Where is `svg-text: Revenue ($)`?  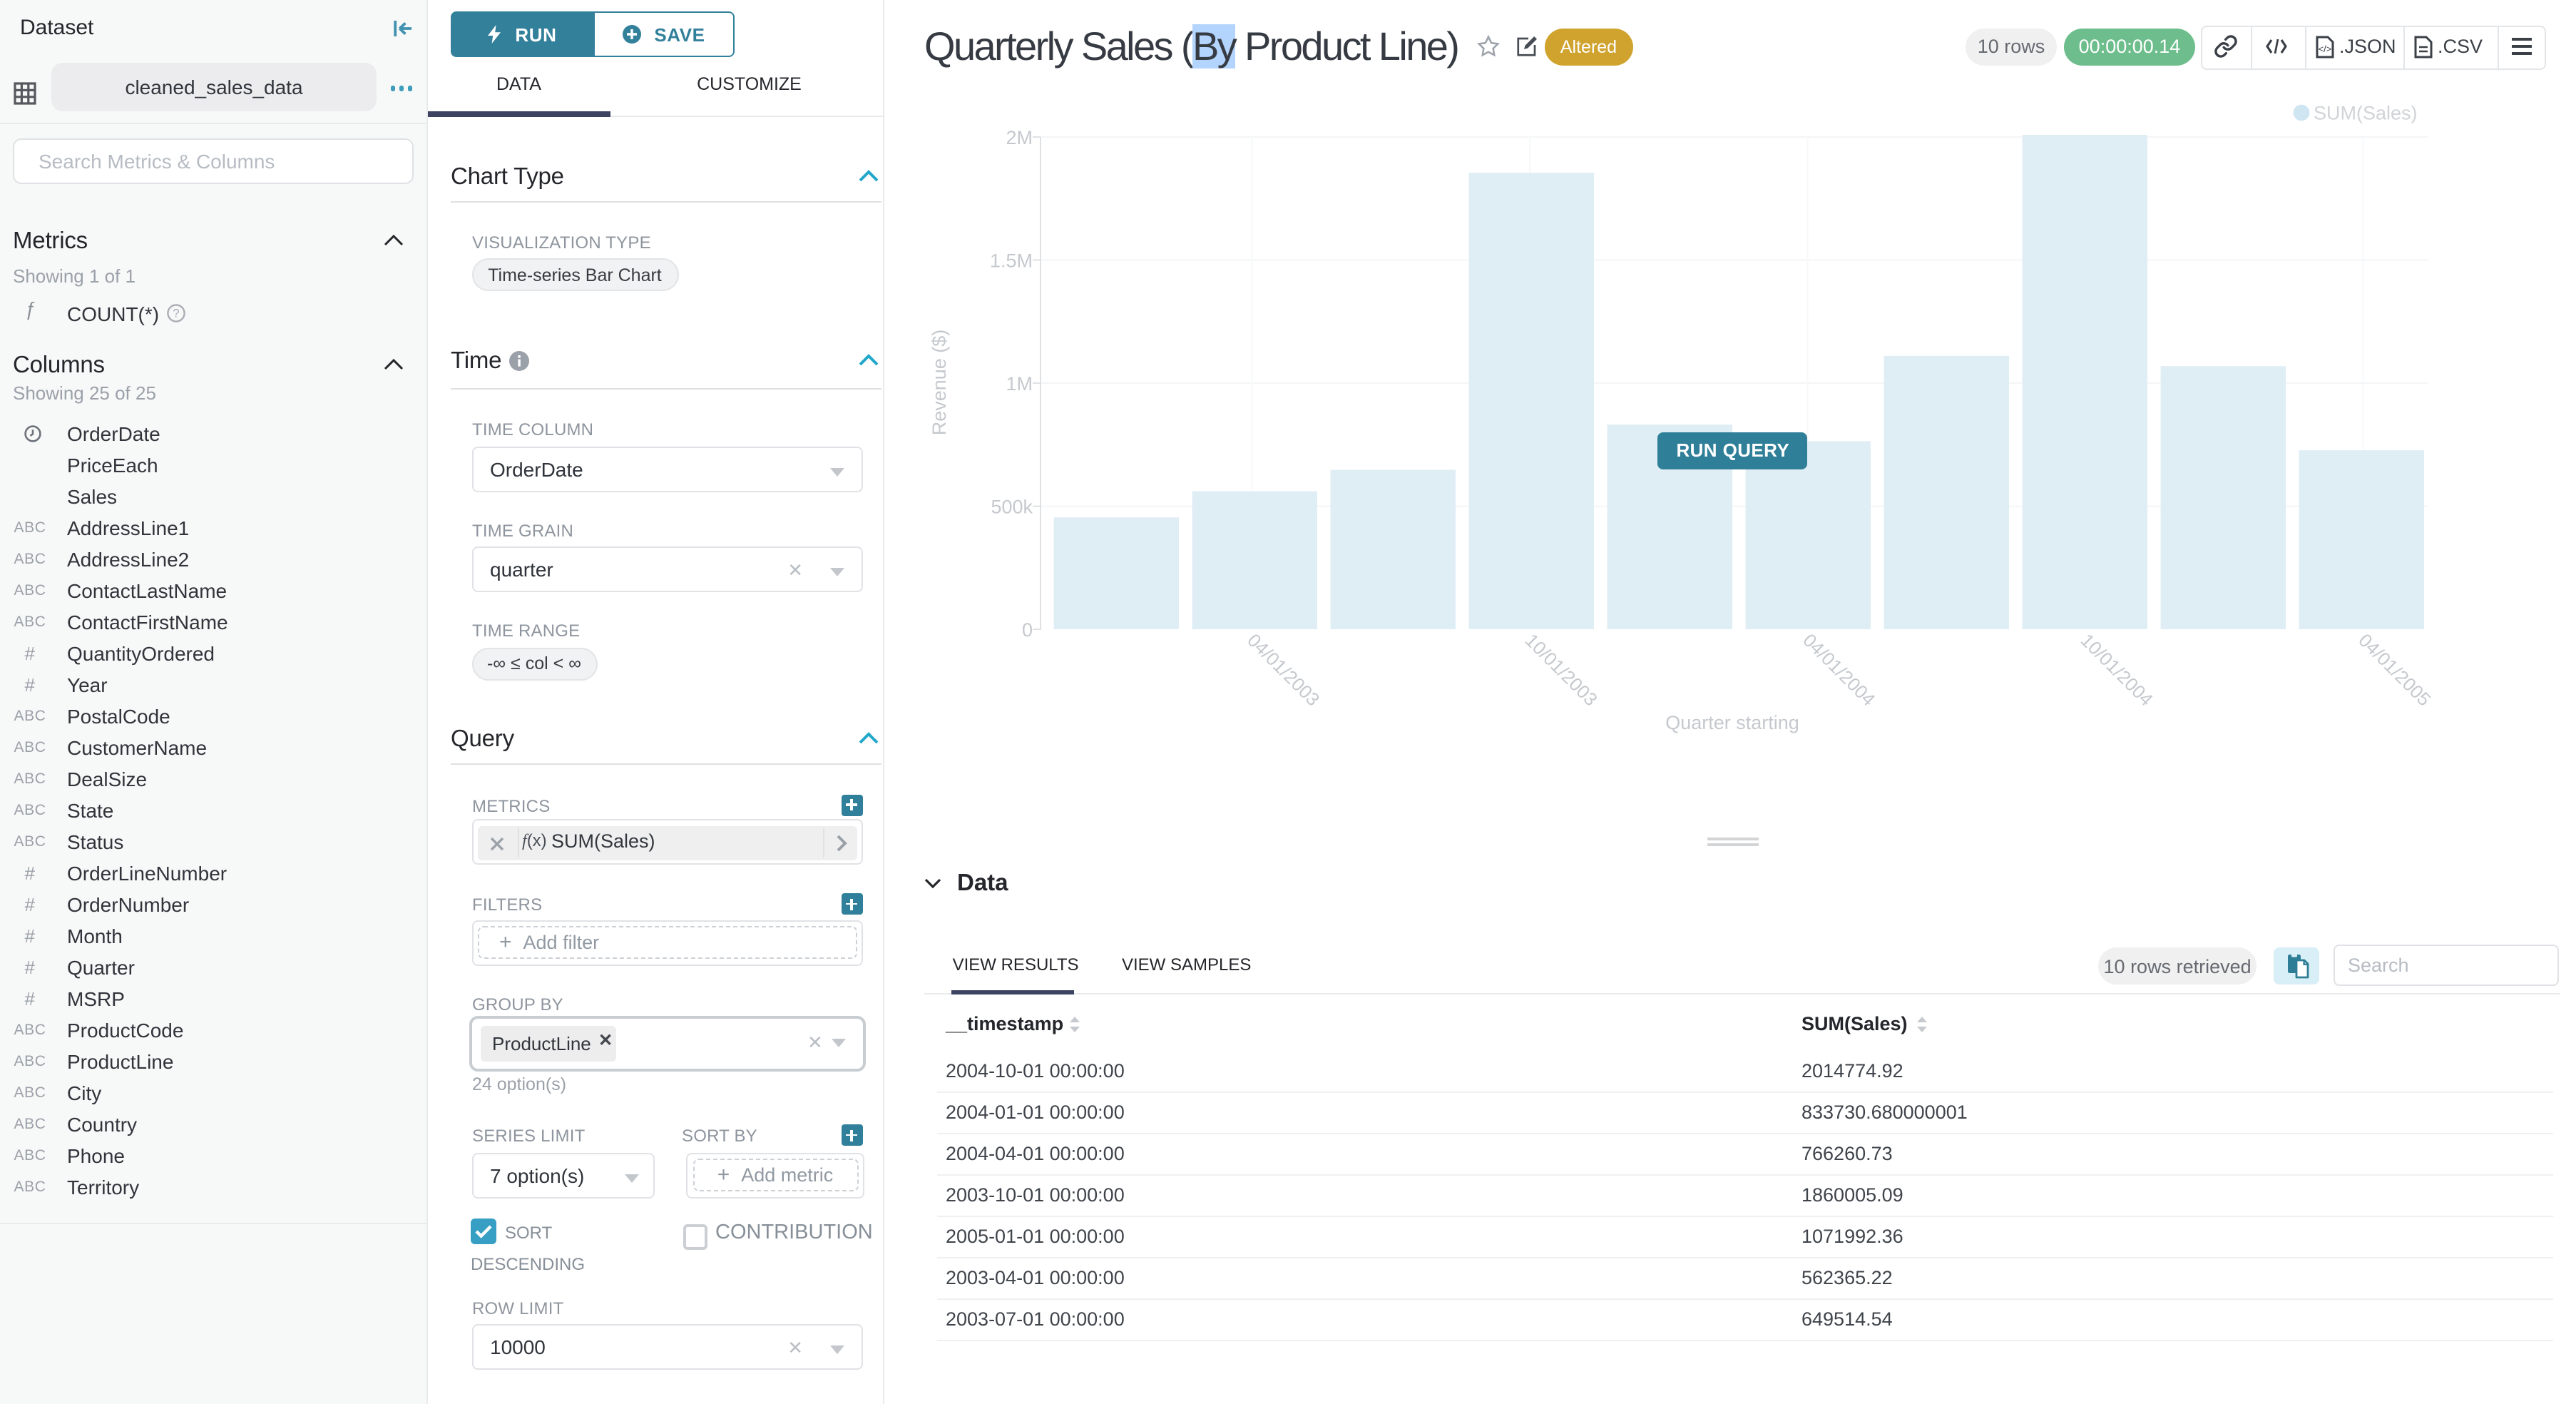 svg-text: Revenue ($) is located at coordinates (939, 383).